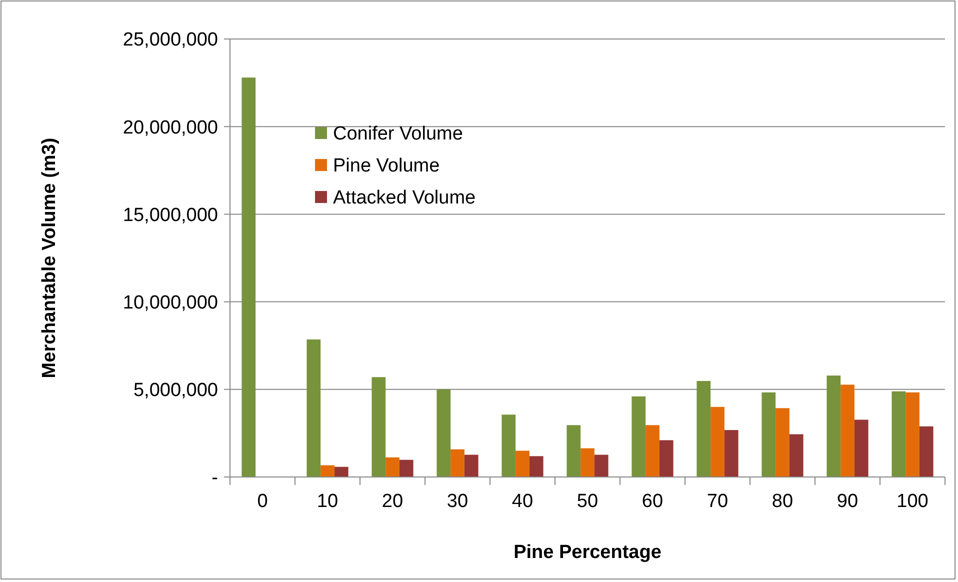 Image resolution: width=958 pixels, height=582 pixels. I want to click on y-axis-title: Merchantable Volume (m3), so click(49, 258).